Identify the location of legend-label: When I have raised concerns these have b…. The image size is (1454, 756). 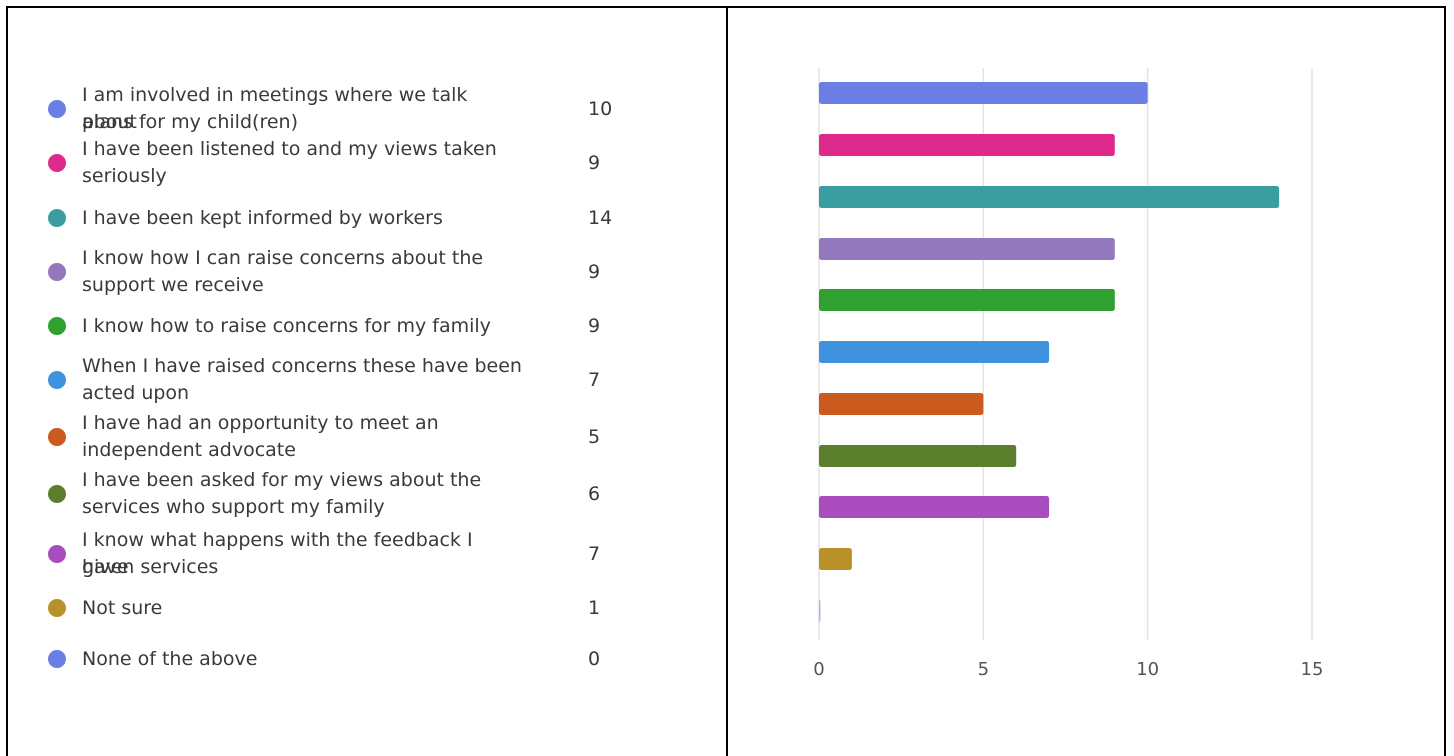
(302, 366).